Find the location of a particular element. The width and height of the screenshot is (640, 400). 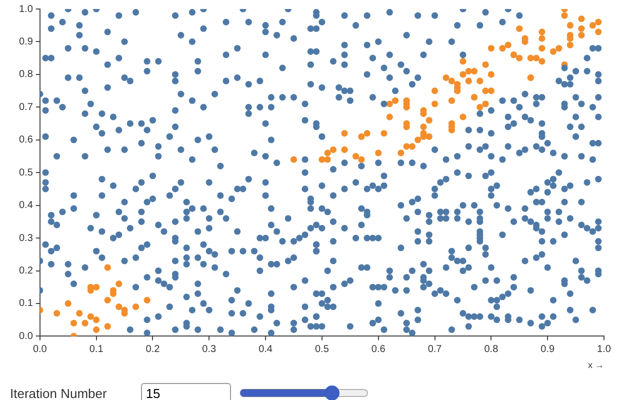

x-axis-title: x → is located at coordinates (596, 365).